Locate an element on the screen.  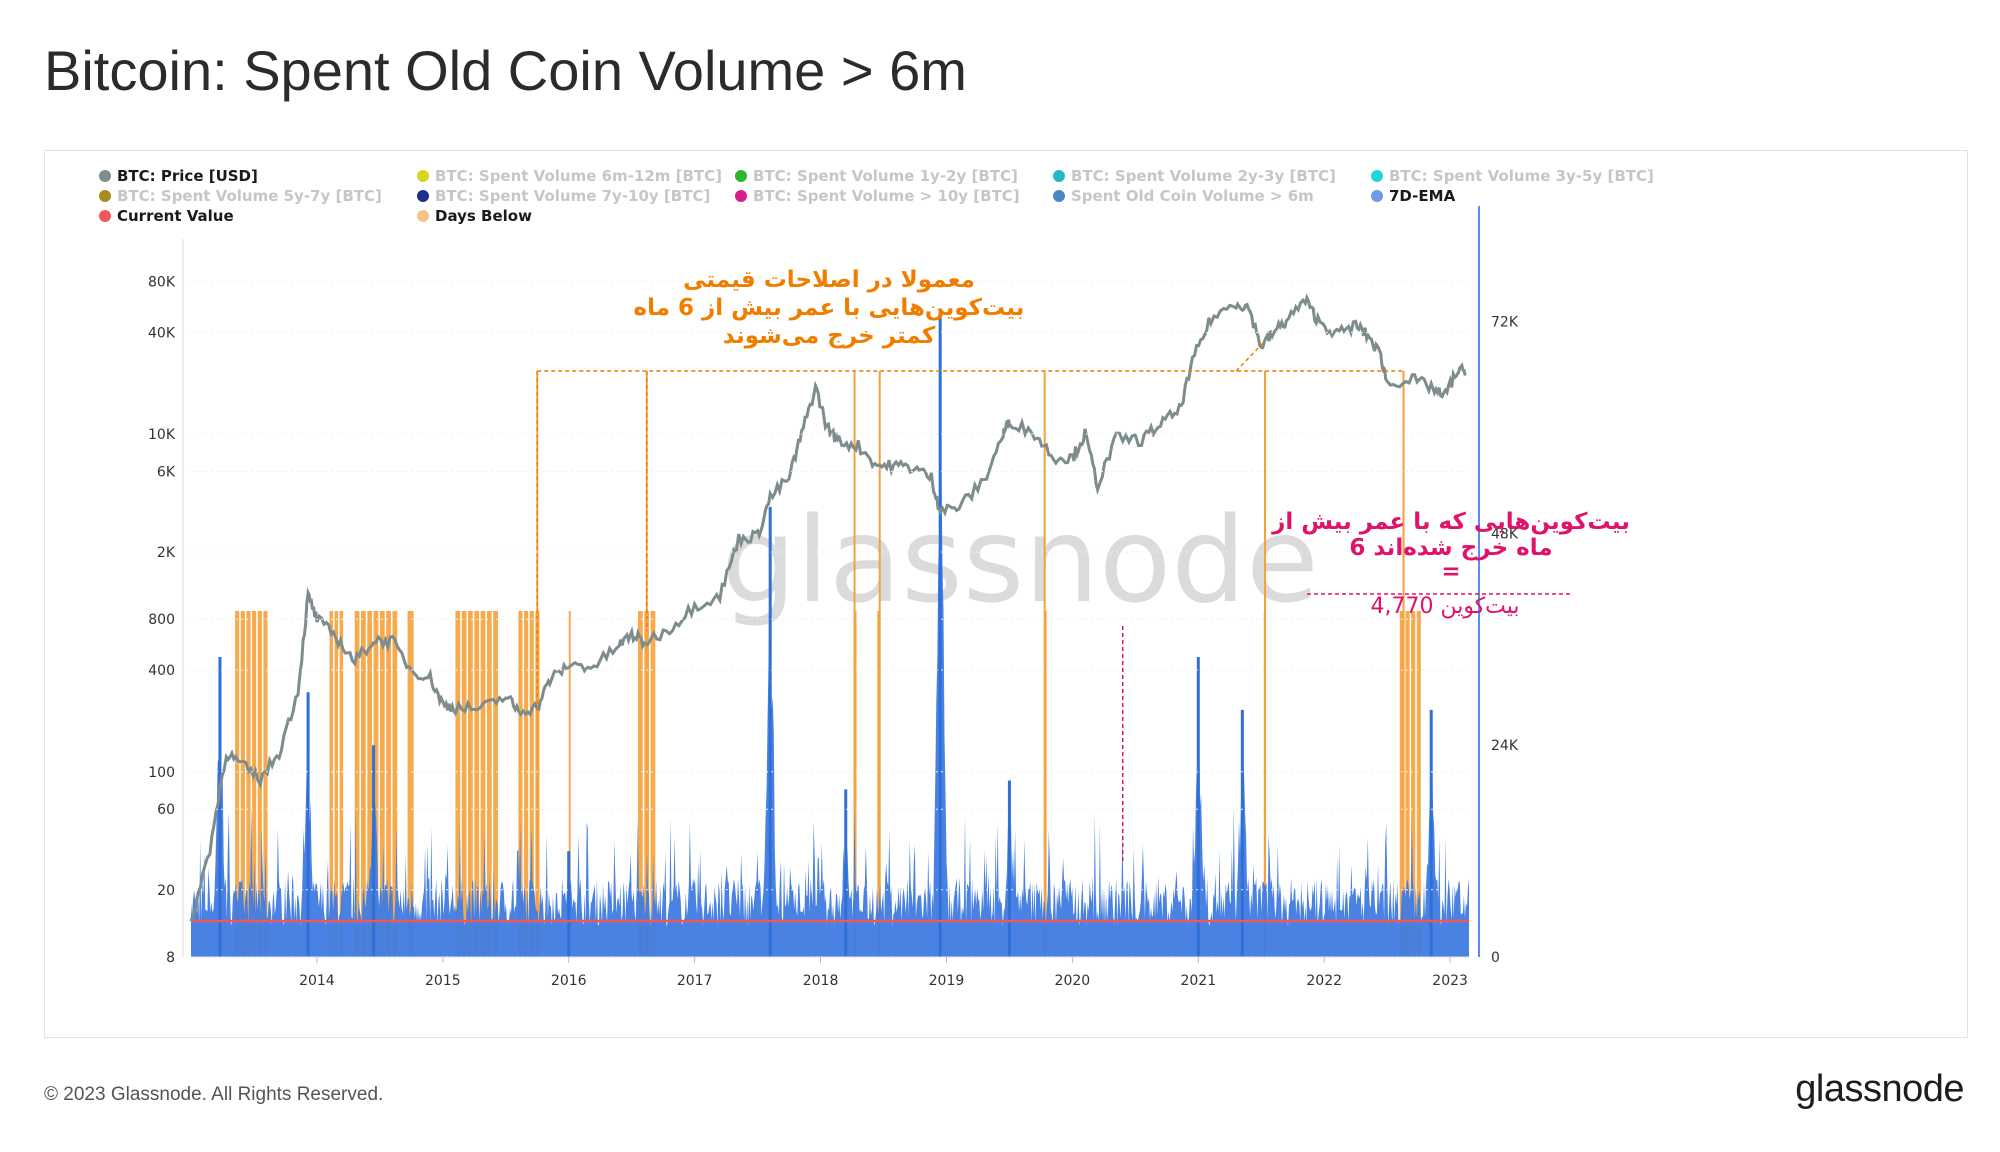
y-left-tick: 10K is located at coordinates (162, 435).